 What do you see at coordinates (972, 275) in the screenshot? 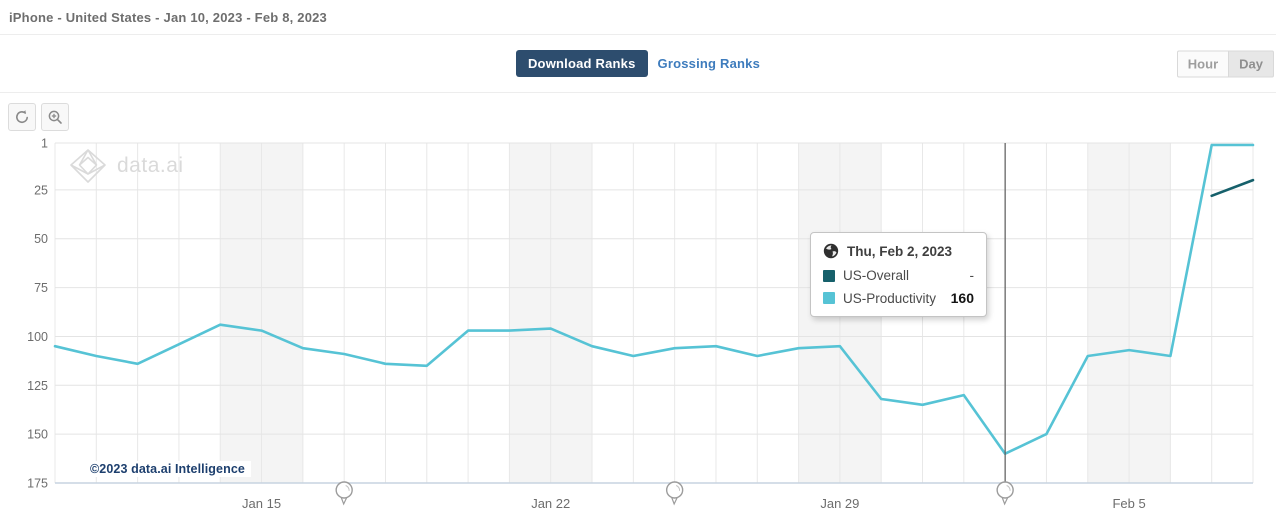
I see `overall-value: -` at bounding box center [972, 275].